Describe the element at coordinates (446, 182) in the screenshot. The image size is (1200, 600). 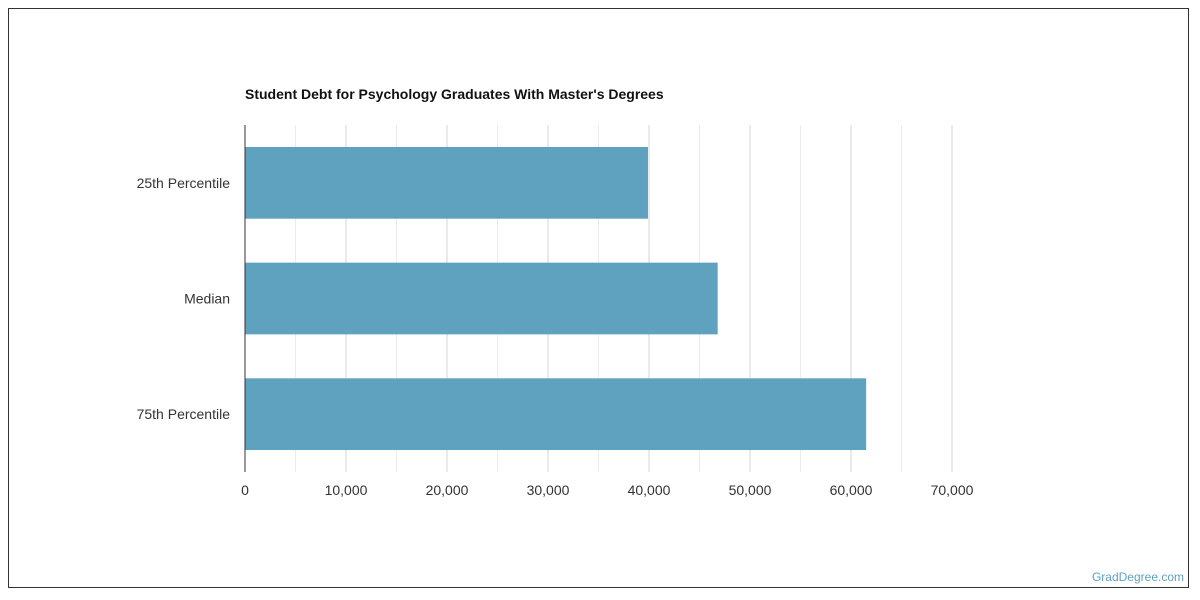
I see `bar-25th-percentile` at that location.